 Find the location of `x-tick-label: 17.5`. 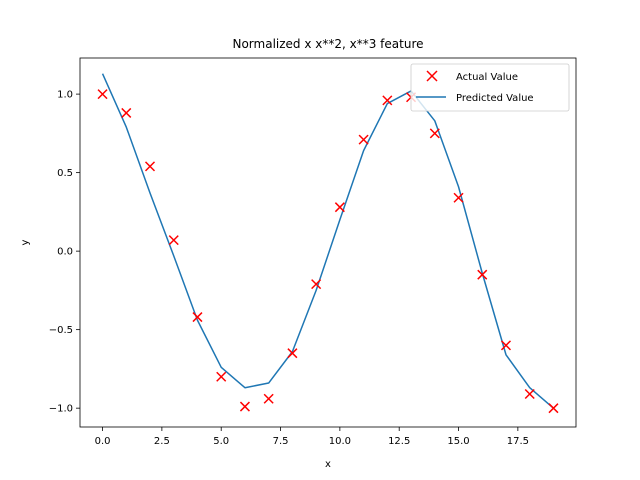

x-tick-label: 17.5 is located at coordinates (518, 441).